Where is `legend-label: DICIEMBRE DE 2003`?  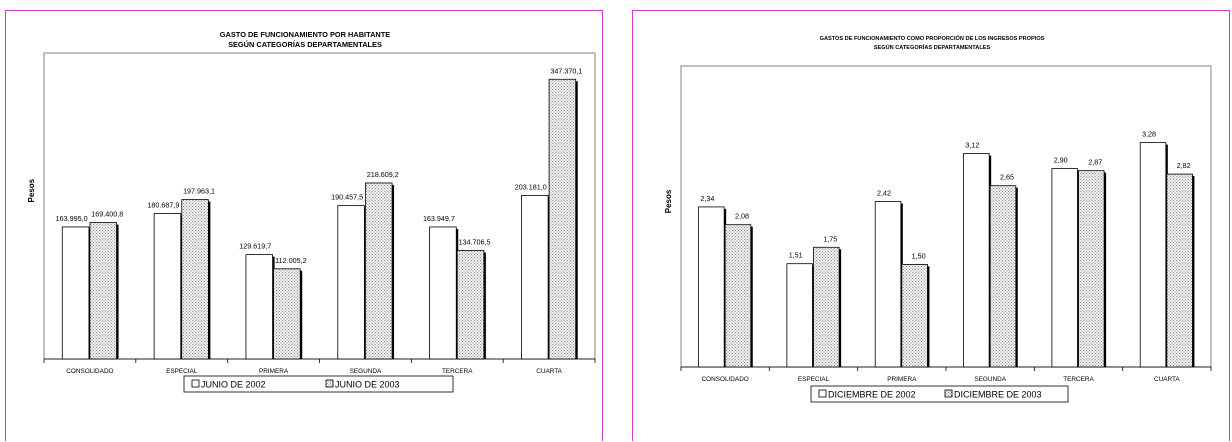
legend-label: DICIEMBRE DE 2003 is located at coordinates (998, 395).